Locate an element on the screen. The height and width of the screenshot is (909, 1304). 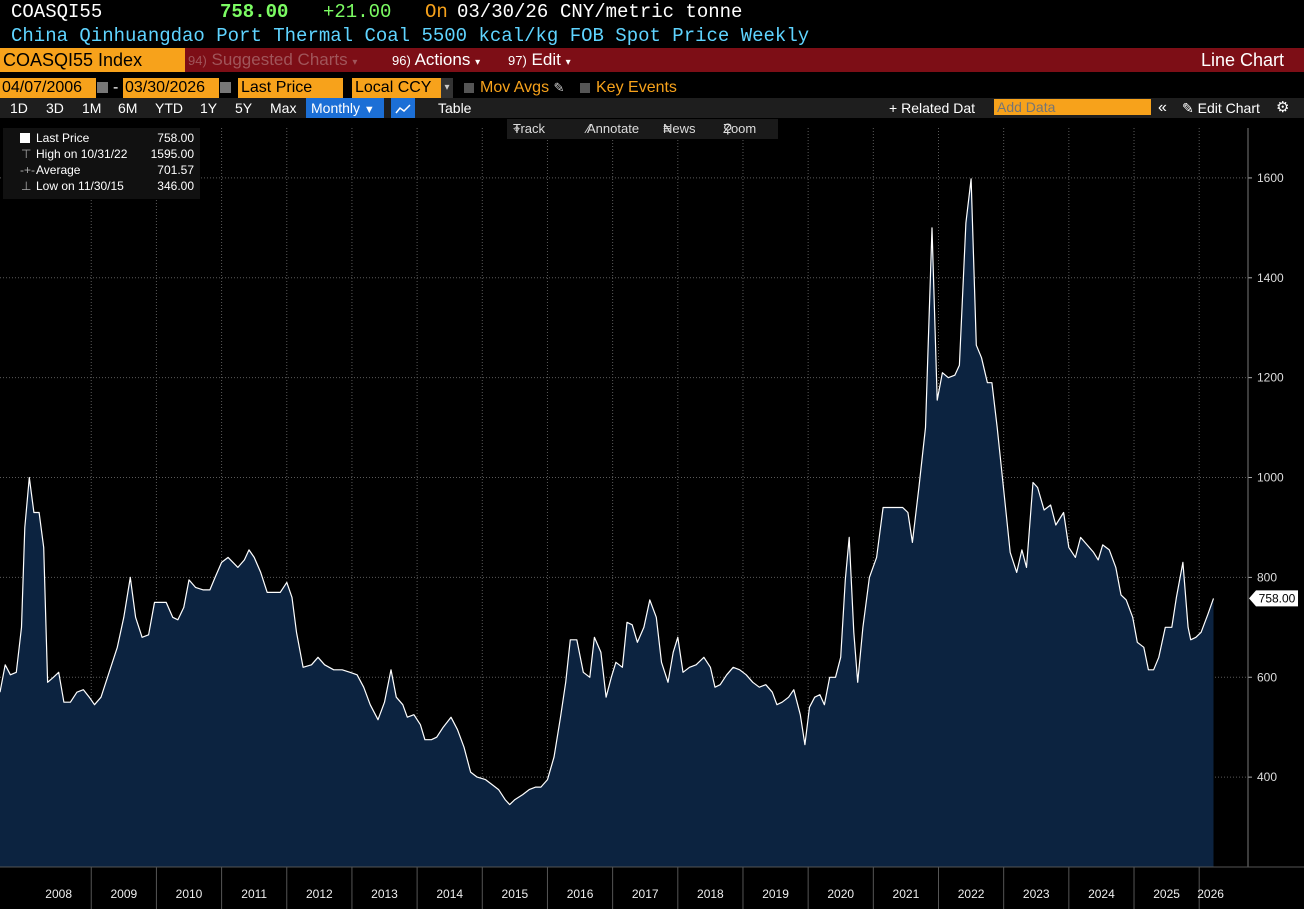
currency-select: Local CCY is located at coordinates (397, 88).